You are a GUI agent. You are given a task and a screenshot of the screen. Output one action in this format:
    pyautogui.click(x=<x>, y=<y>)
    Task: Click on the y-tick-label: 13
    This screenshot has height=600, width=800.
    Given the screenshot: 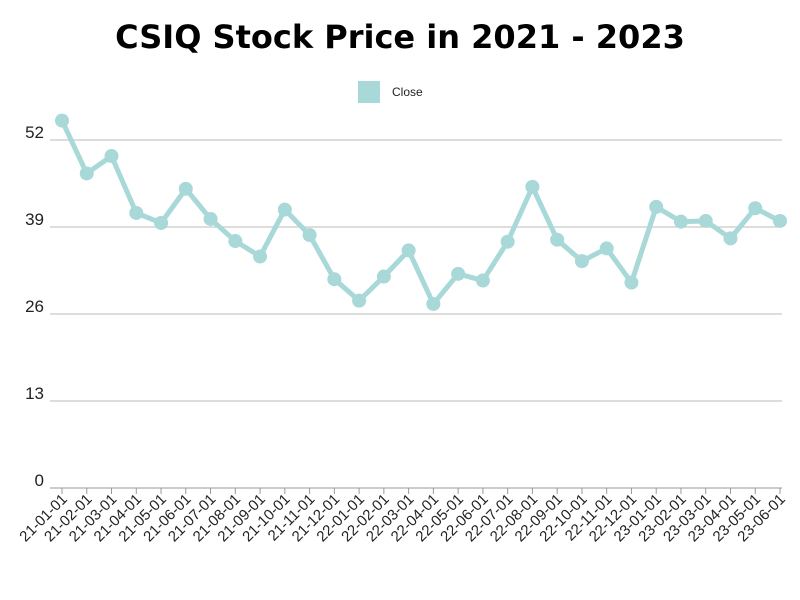 What is the action you would take?
    pyautogui.click(x=34, y=393)
    